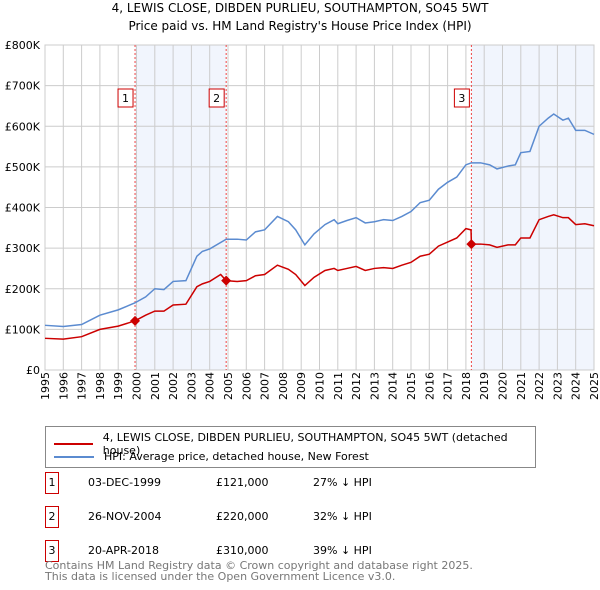 This screenshot has width=600, height=590. Describe the element at coordinates (82, 386) in the screenshot. I see `x-tick-label: 1997` at that location.